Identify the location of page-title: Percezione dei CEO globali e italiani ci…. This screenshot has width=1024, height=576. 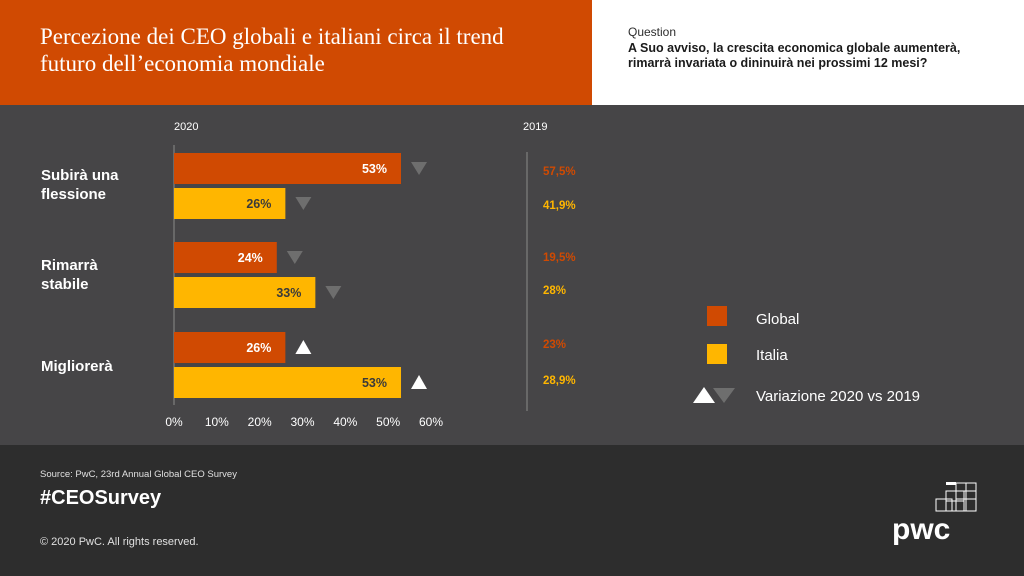
(272, 50).